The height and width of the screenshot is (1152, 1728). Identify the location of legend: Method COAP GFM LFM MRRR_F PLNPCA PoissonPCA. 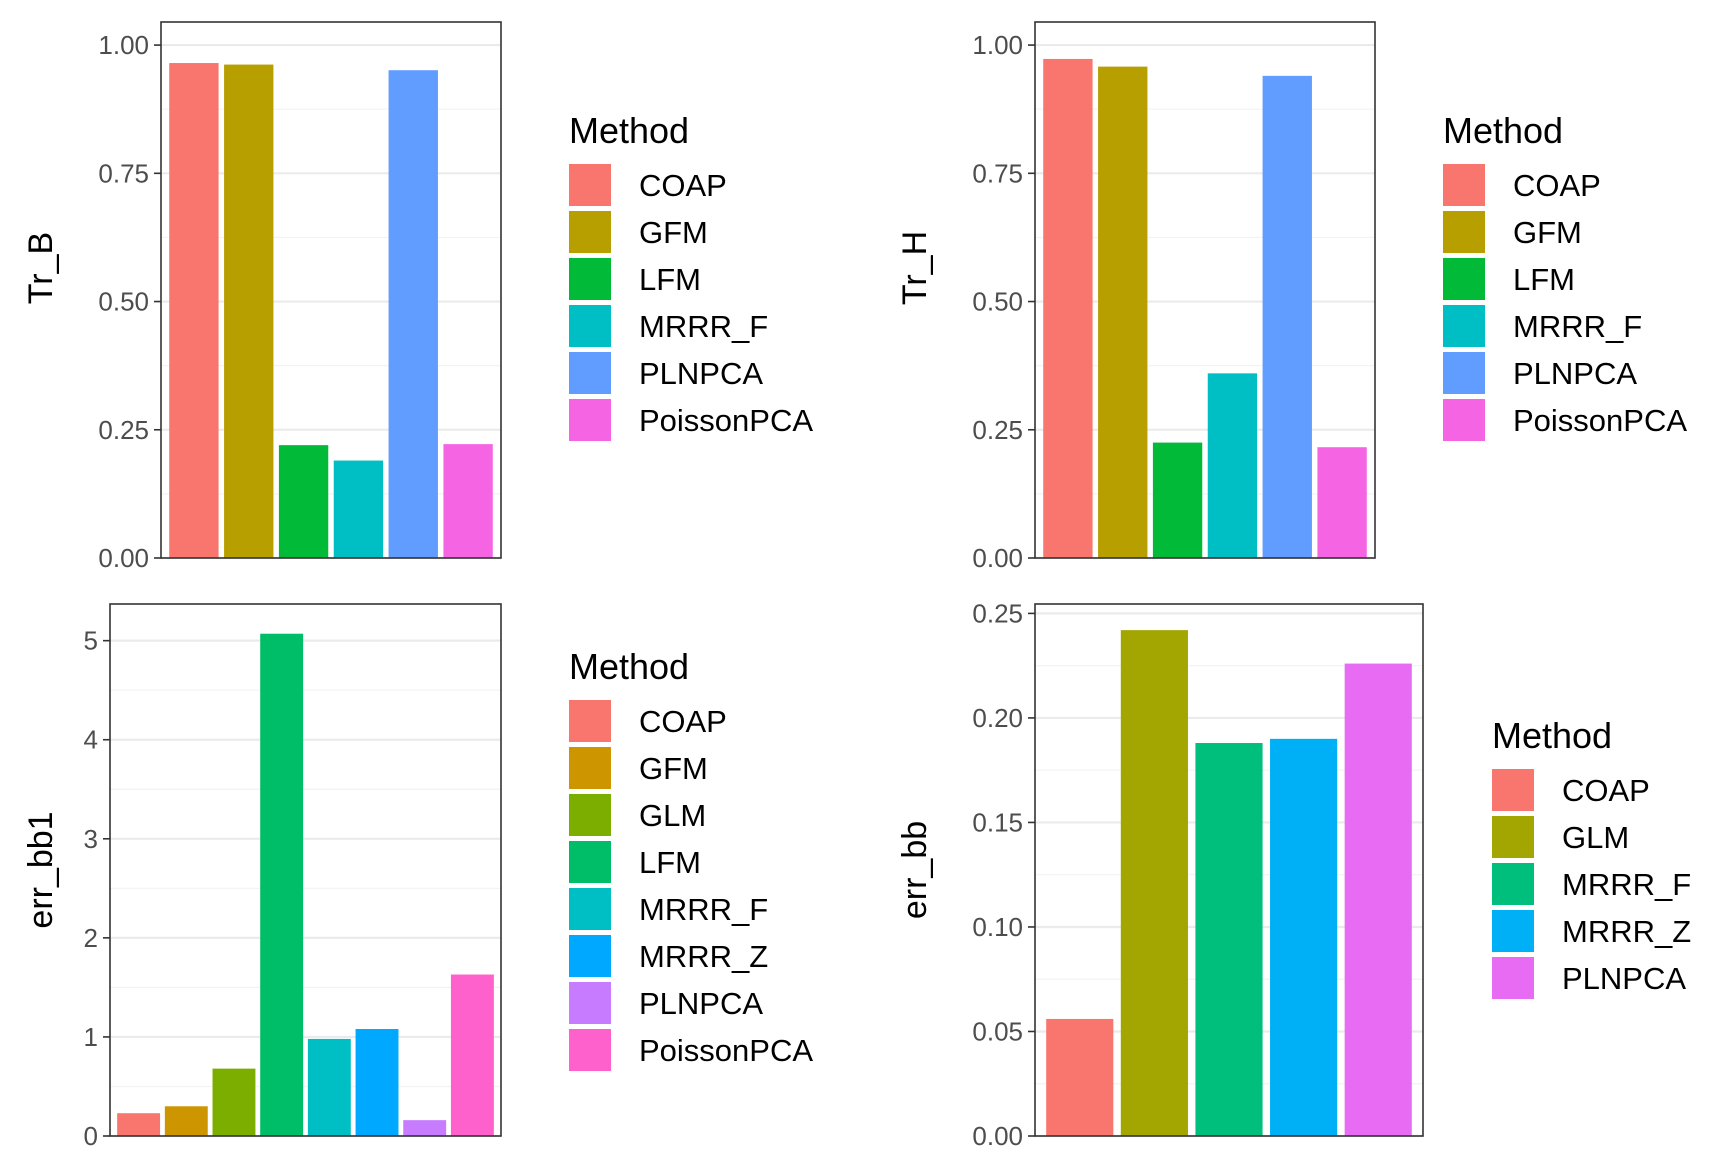
(691, 275).